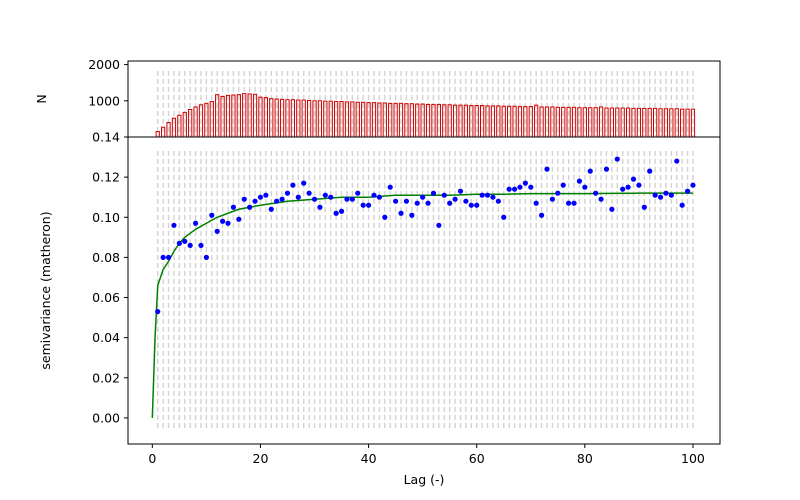 The width and height of the screenshot is (800, 500). What do you see at coordinates (104, 100) in the screenshot?
I see `histogram-y-tick-label: 1000` at bounding box center [104, 100].